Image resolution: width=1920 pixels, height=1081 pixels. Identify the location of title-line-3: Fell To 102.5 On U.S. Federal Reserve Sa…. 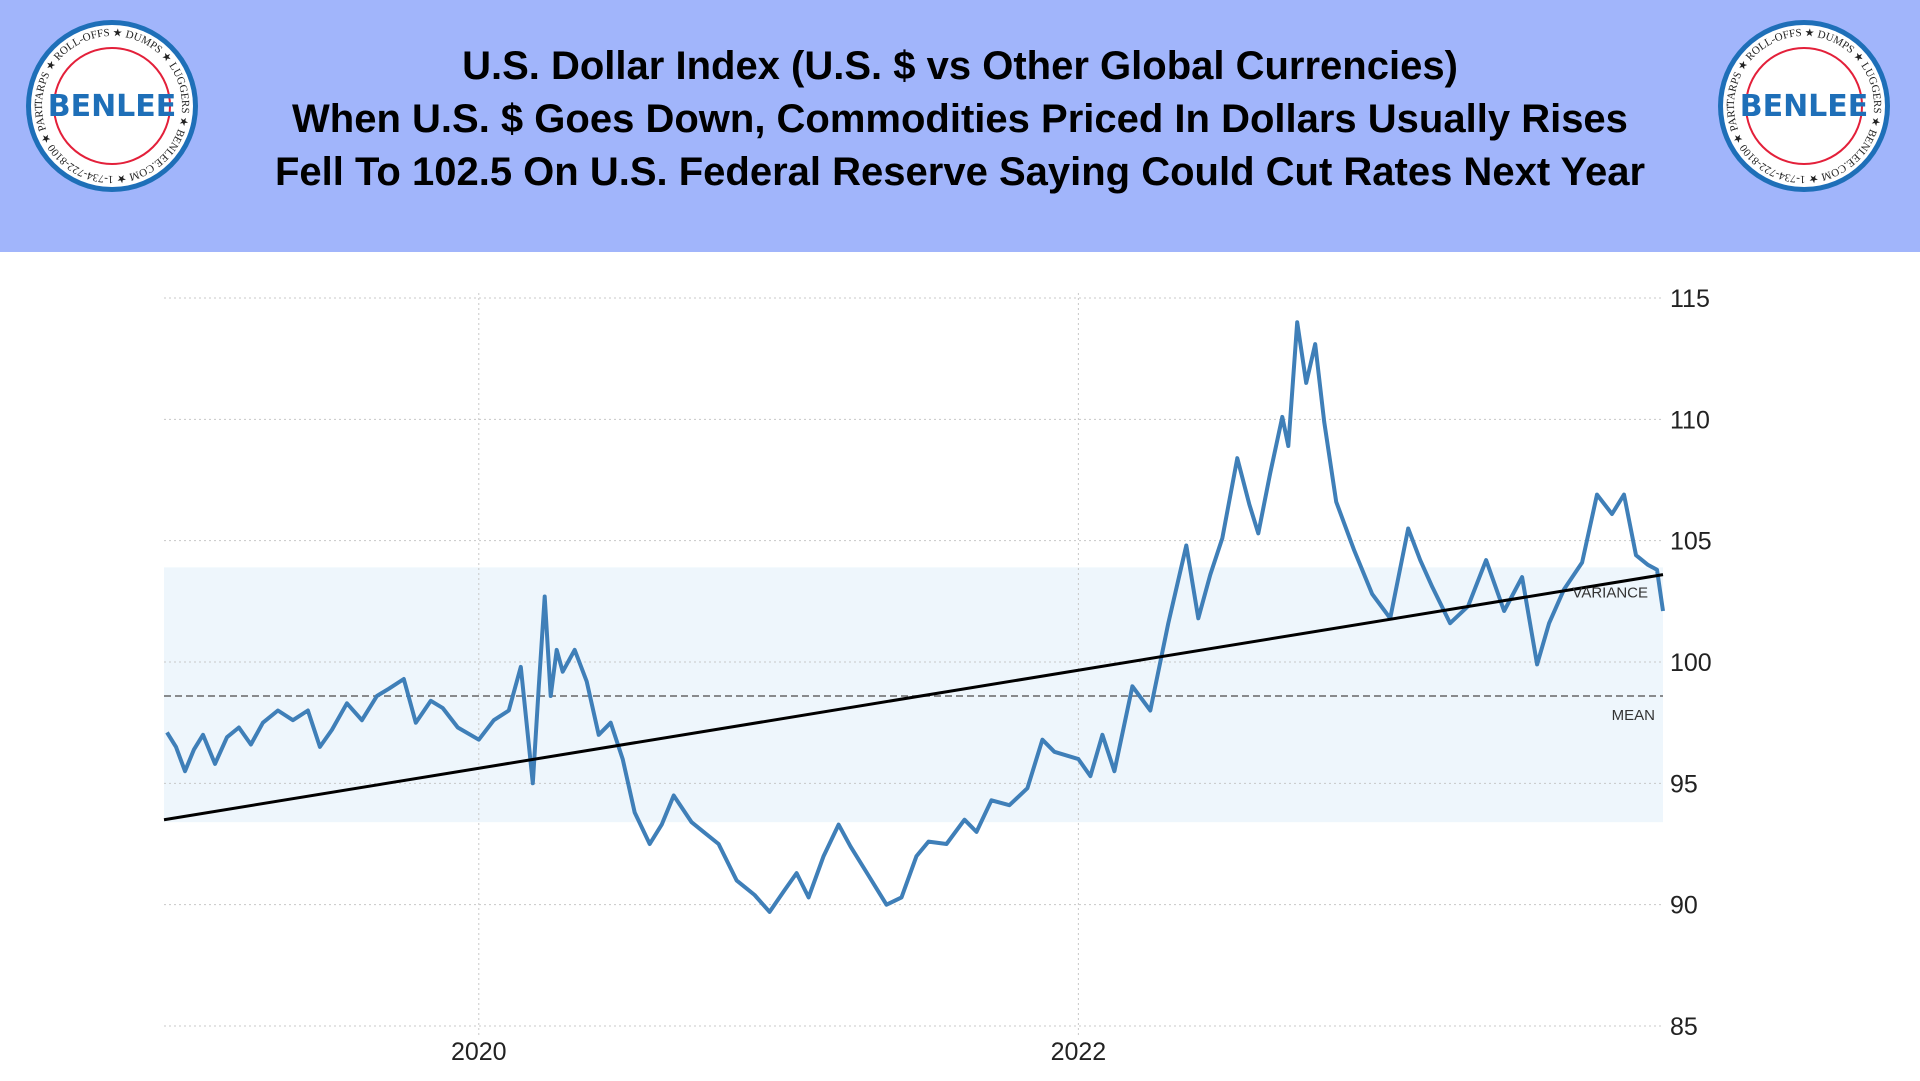
(960, 172).